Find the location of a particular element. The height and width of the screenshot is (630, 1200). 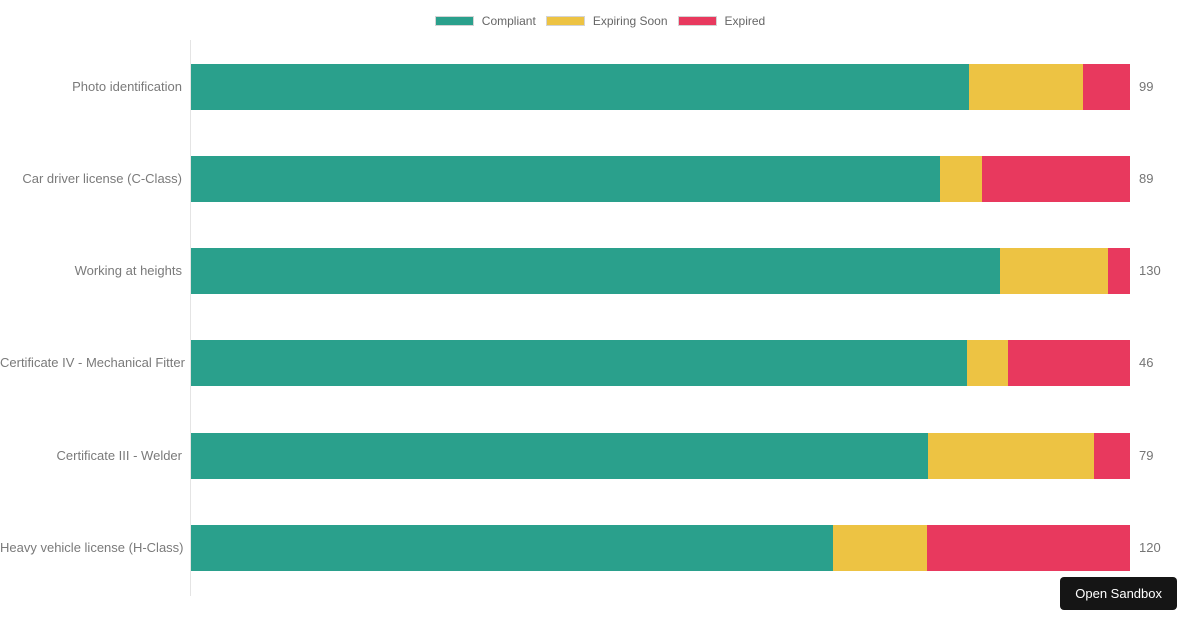

bar-total-label: 99 is located at coordinates (1146, 86).